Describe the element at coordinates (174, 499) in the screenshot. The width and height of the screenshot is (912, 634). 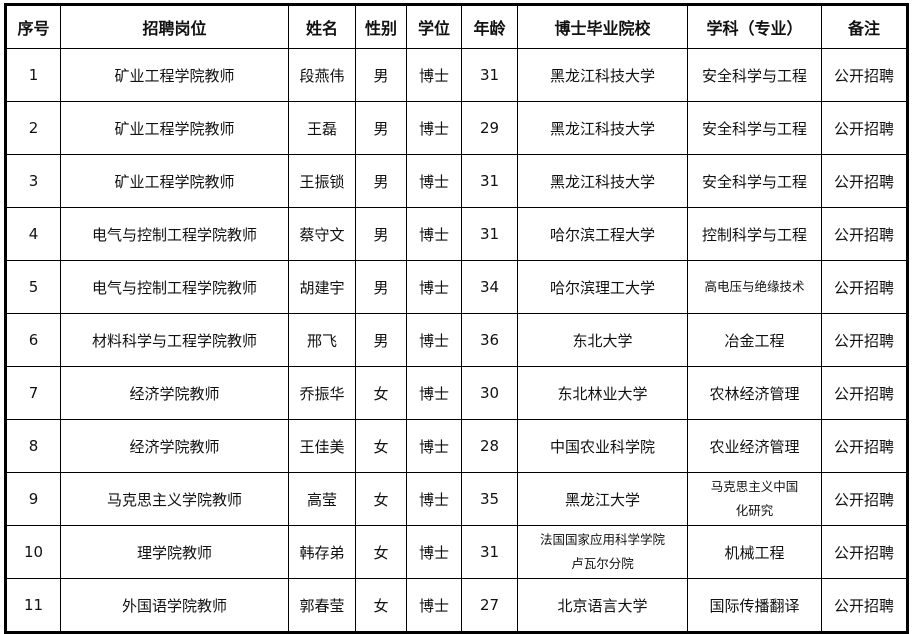
I see `cell-position: 马克思主义学院教师` at that location.